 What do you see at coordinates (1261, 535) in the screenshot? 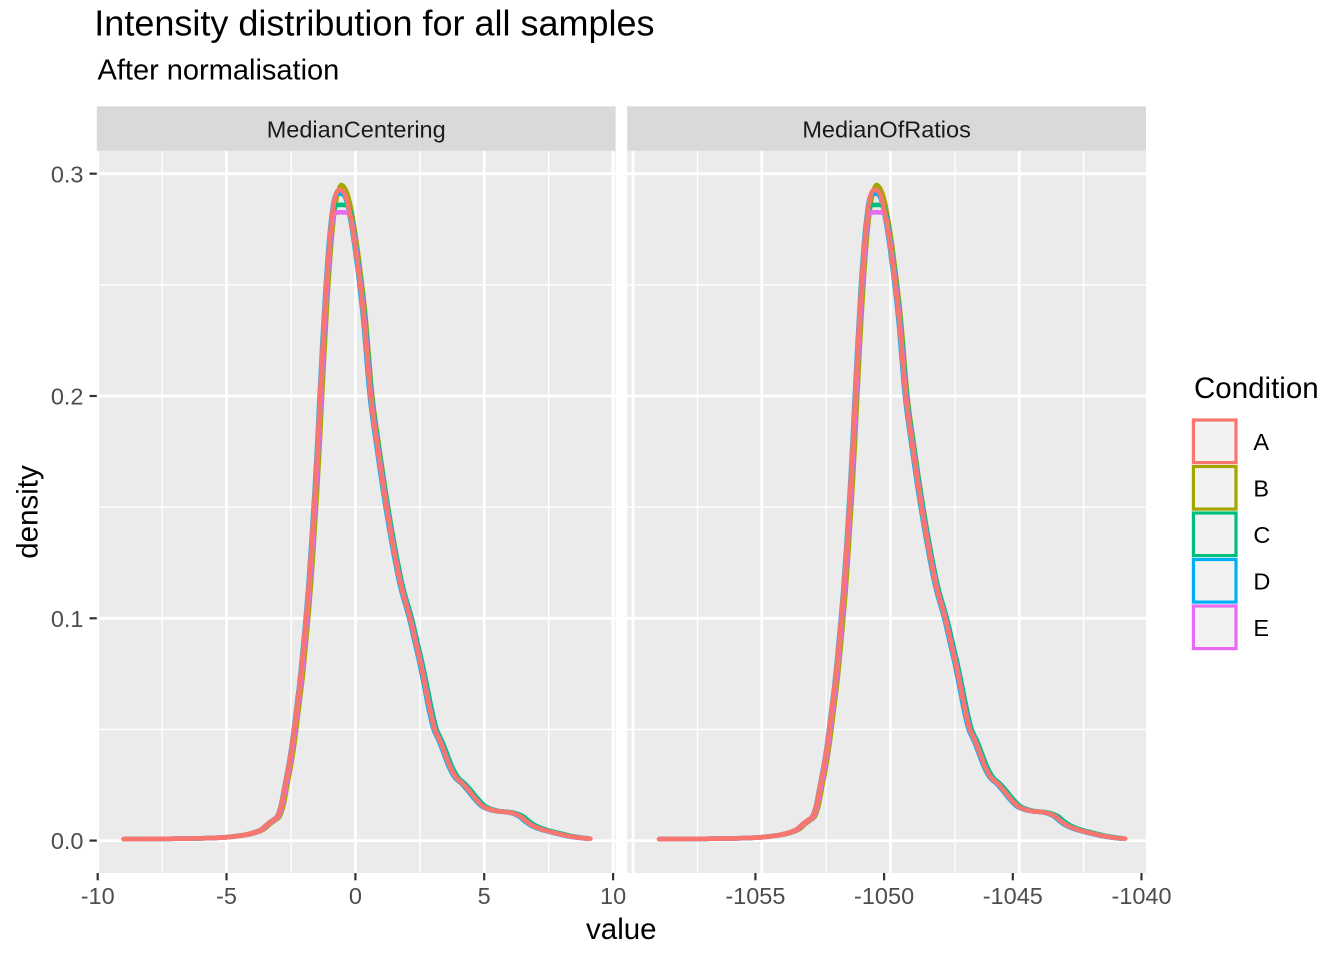
I see `svg-text: C` at bounding box center [1261, 535].